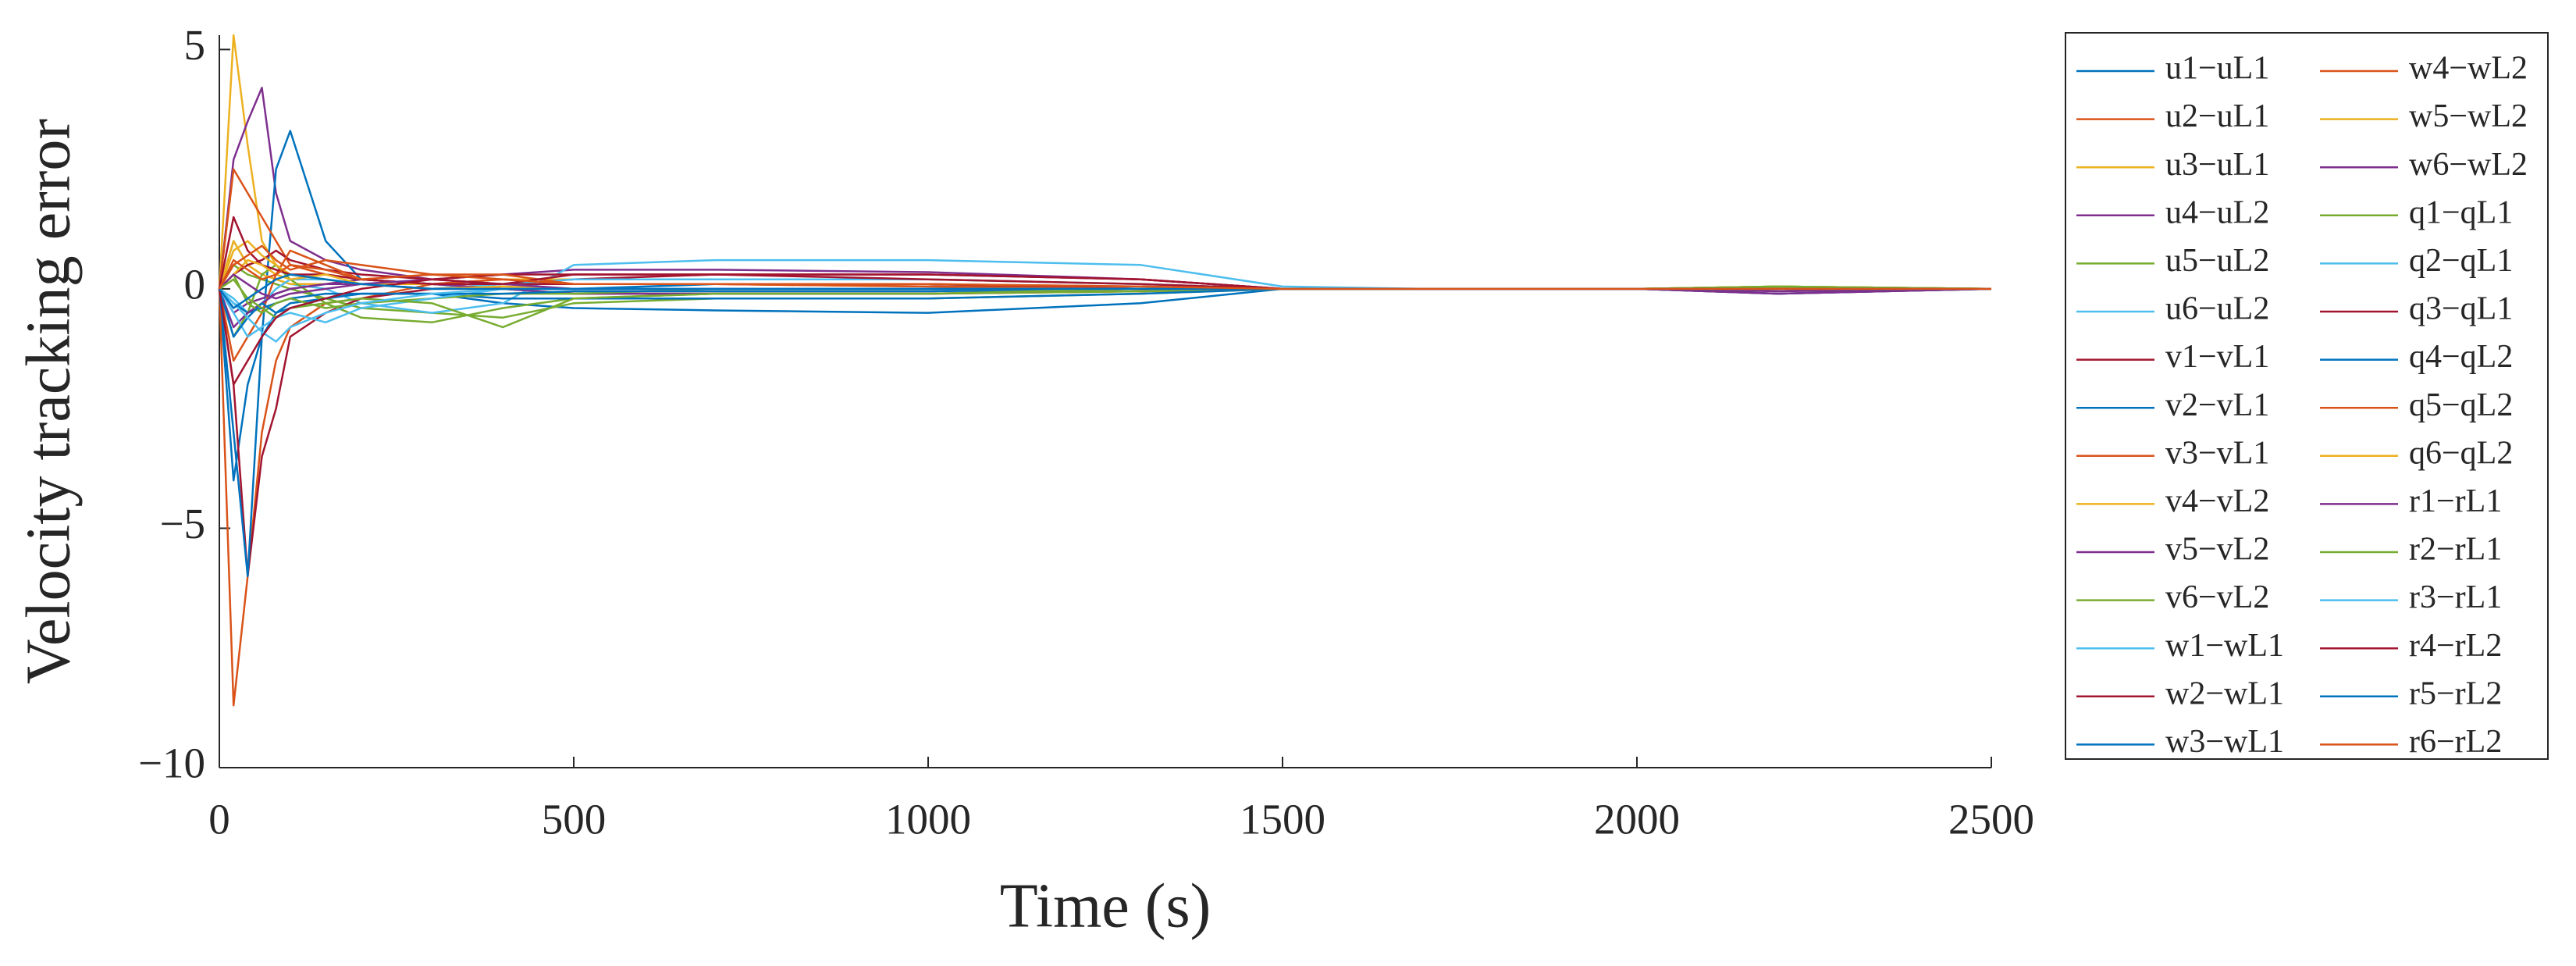 The width and height of the screenshot is (2576, 966). Describe the element at coordinates (182, 523) in the screenshot. I see `y-tick-label: −5` at that location.